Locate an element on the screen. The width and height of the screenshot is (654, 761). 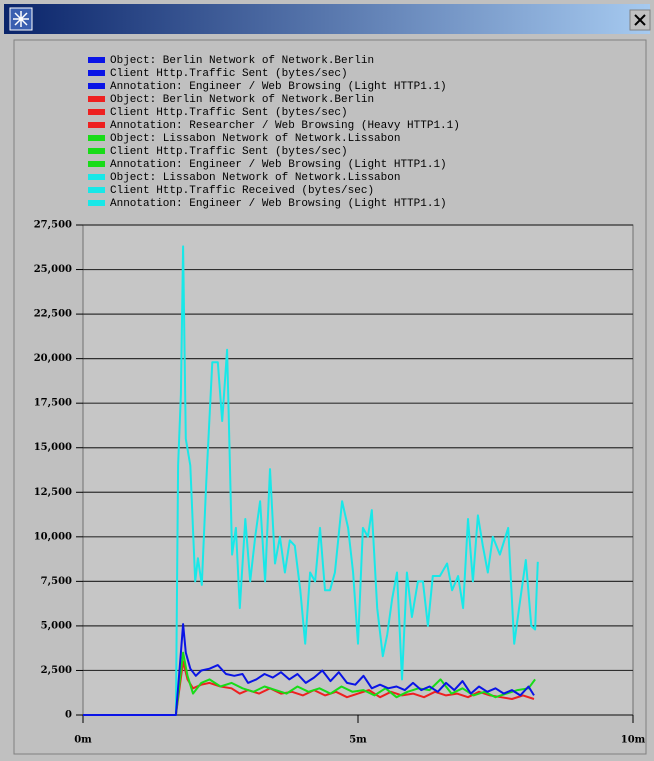
x-tick-label: 5m is located at coordinates (358, 740).